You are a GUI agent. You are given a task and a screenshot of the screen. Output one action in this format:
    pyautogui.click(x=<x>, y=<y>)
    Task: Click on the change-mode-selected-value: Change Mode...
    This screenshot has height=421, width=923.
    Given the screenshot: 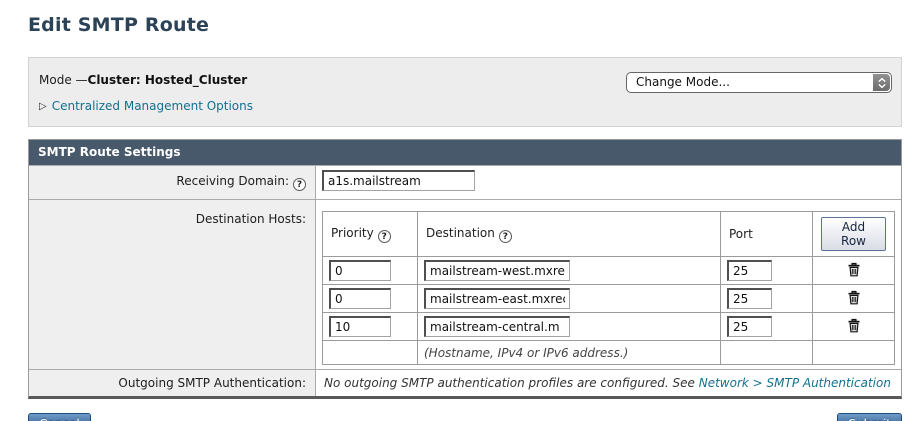 What is the action you would take?
    pyautogui.click(x=683, y=82)
    